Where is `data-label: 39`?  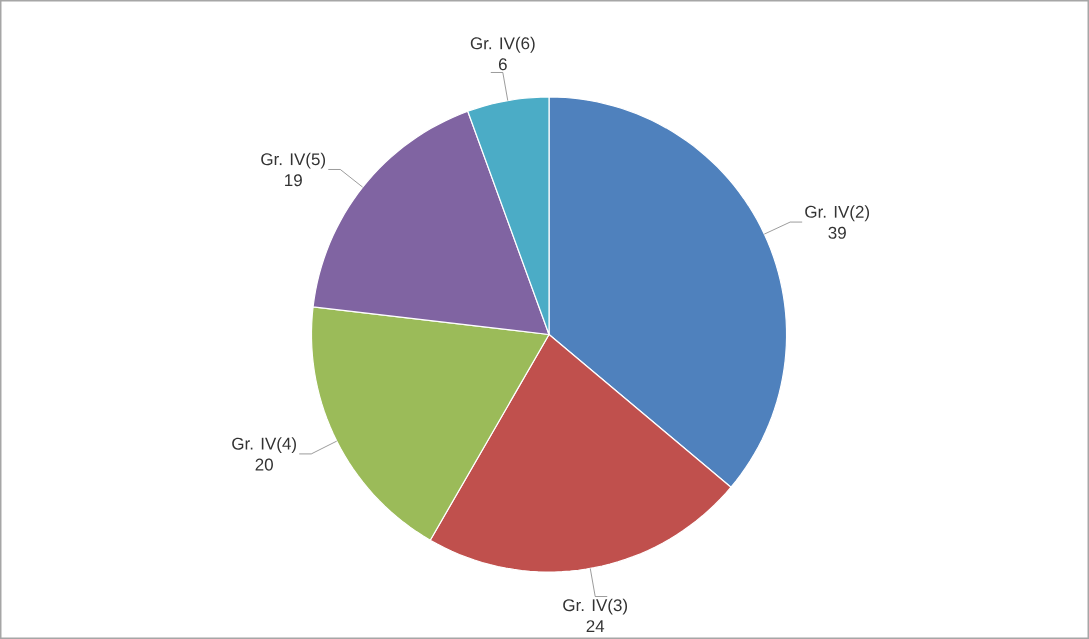
data-label: 39 is located at coordinates (837, 232).